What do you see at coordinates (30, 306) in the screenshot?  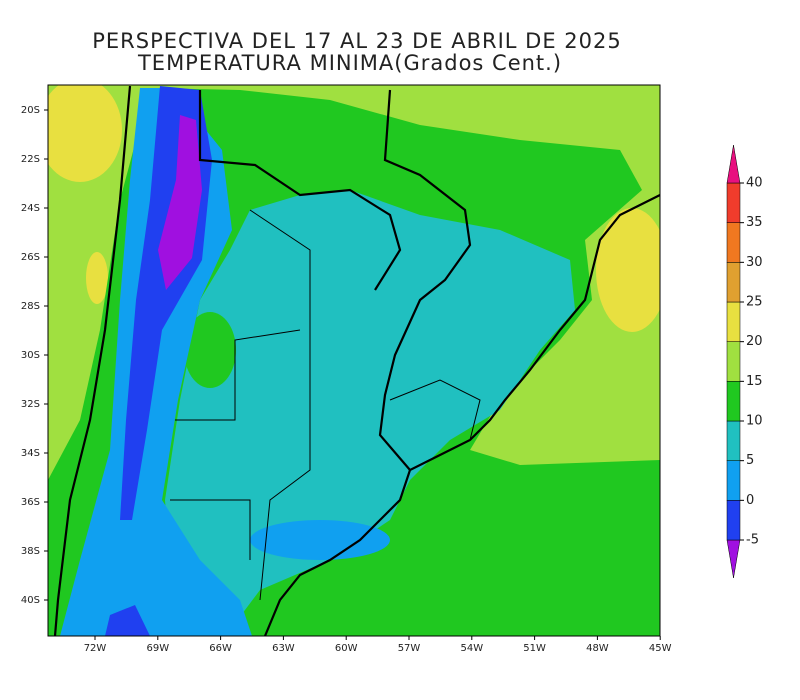 I see `latitude-label: 28S` at bounding box center [30, 306].